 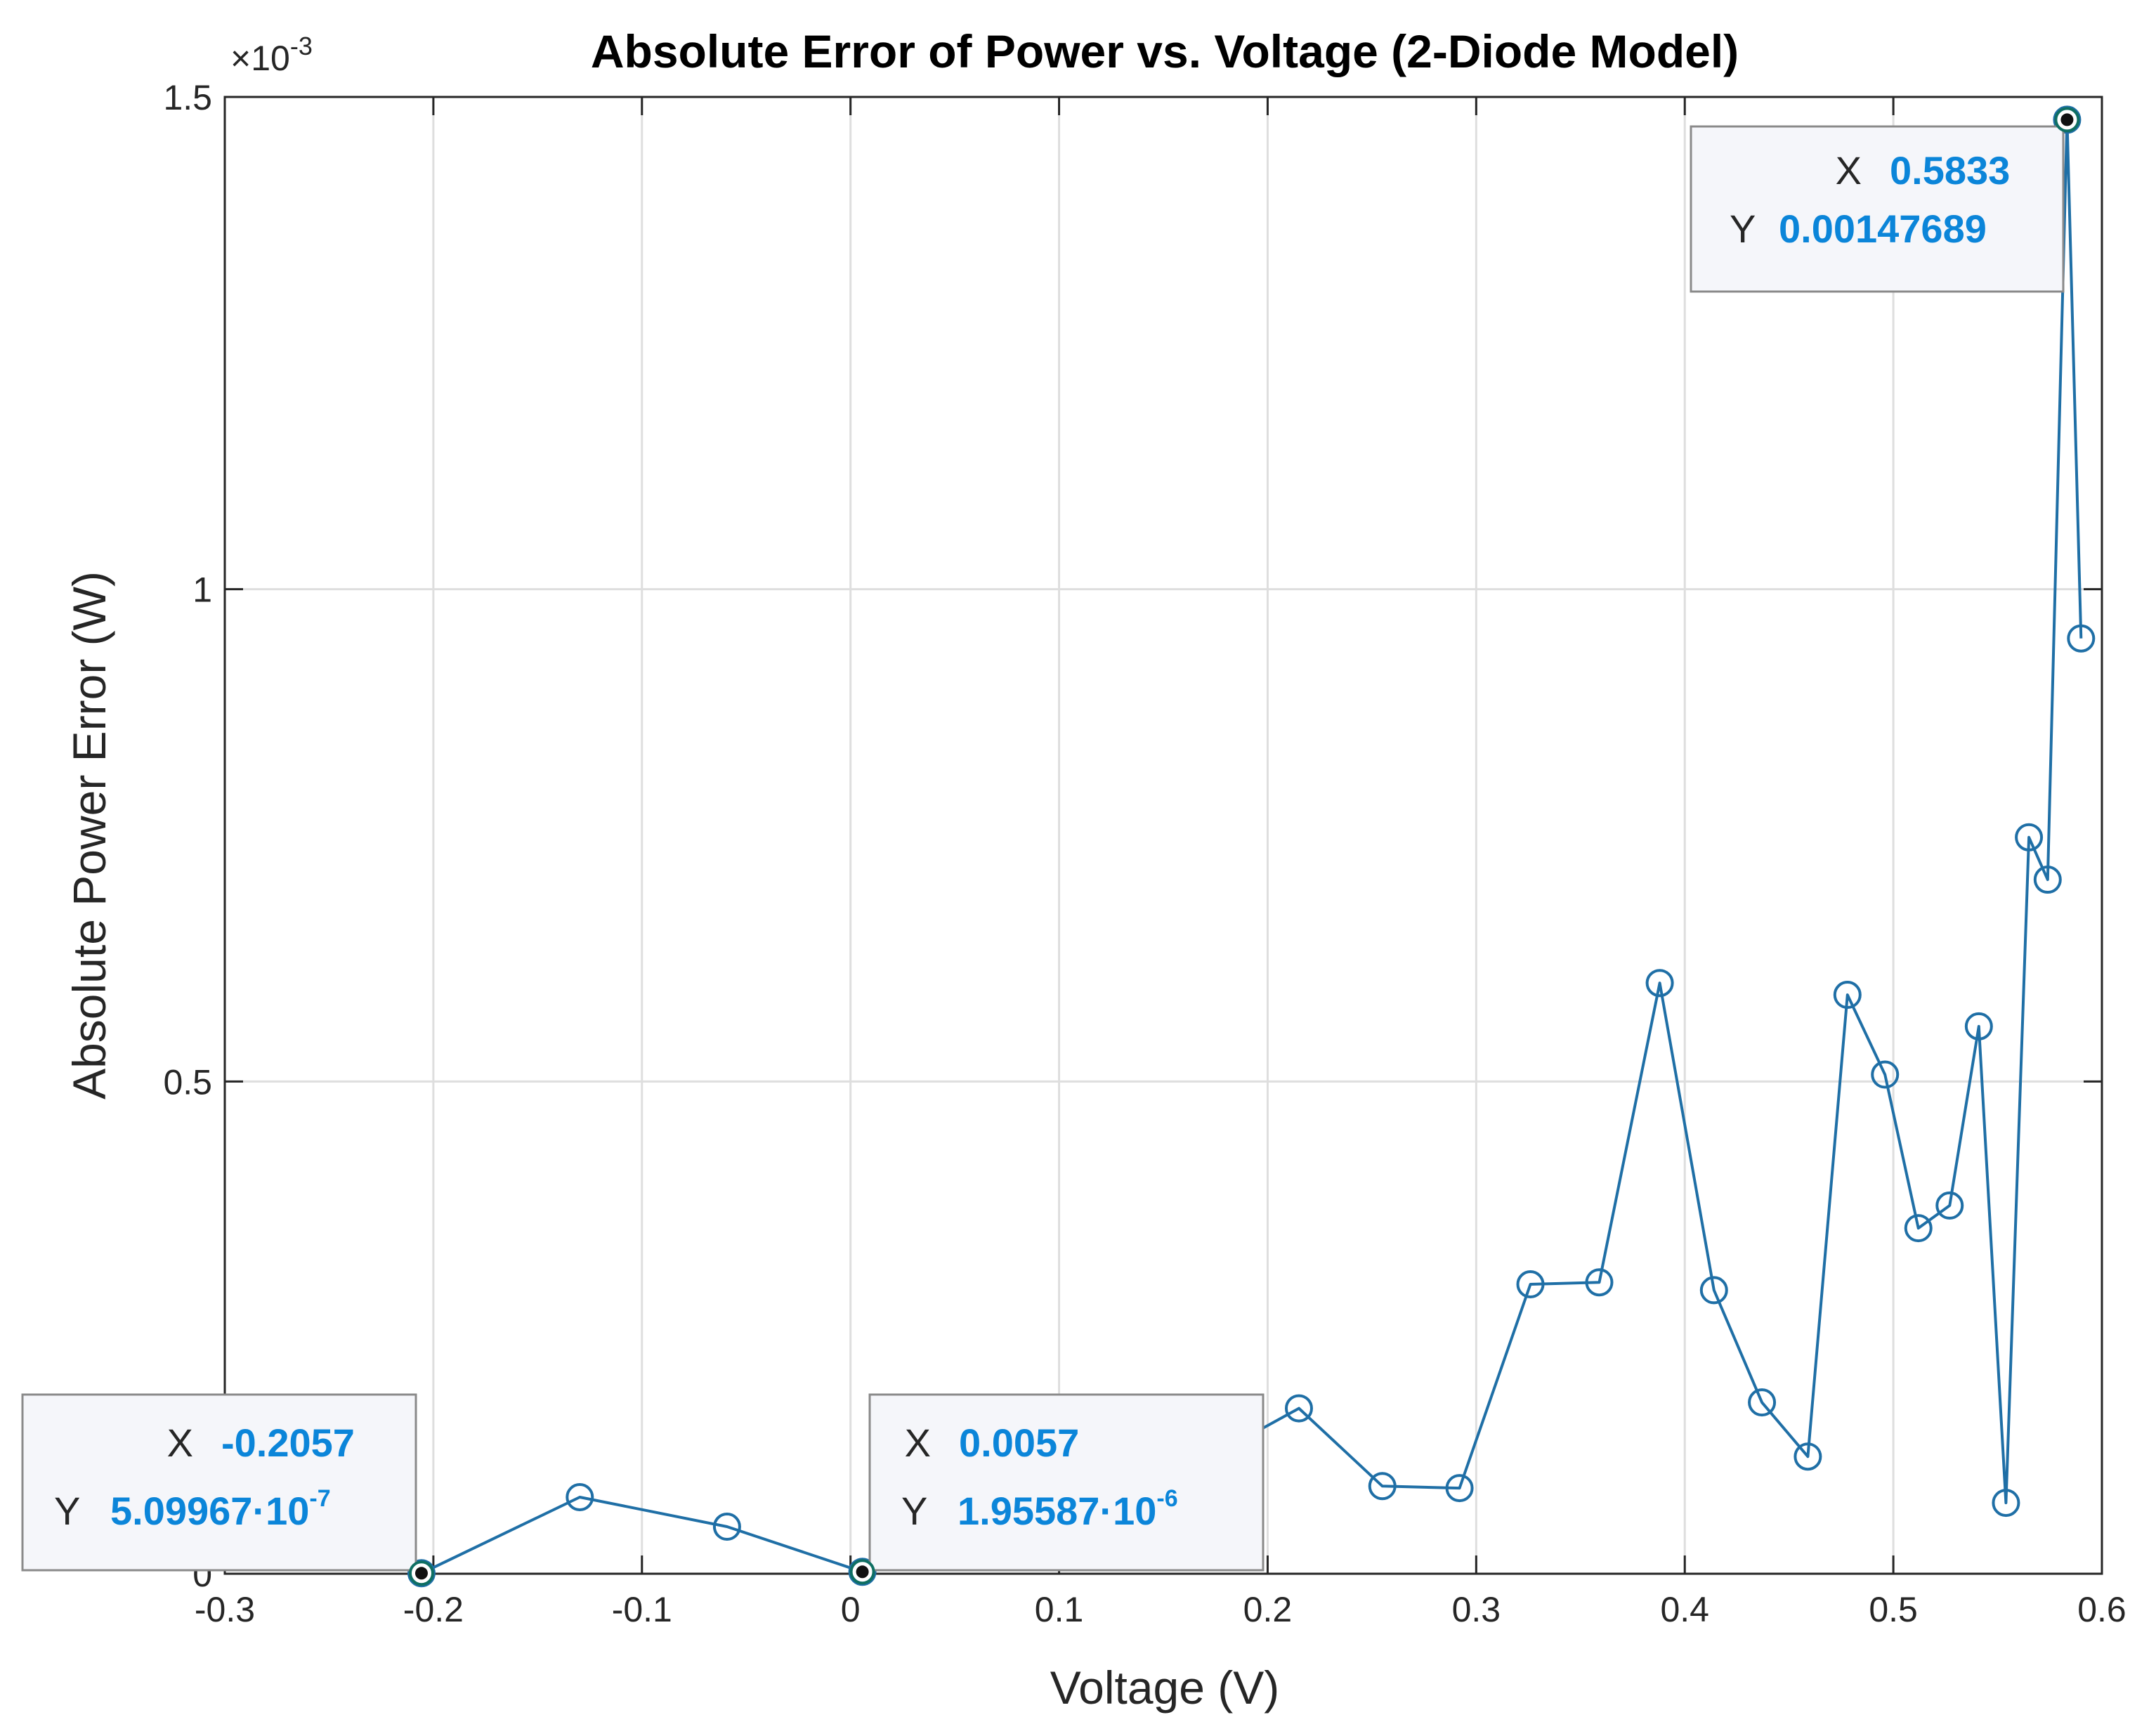 What do you see at coordinates (1166, 1498) in the screenshot?
I see `datatip-y-exponent: -6` at bounding box center [1166, 1498].